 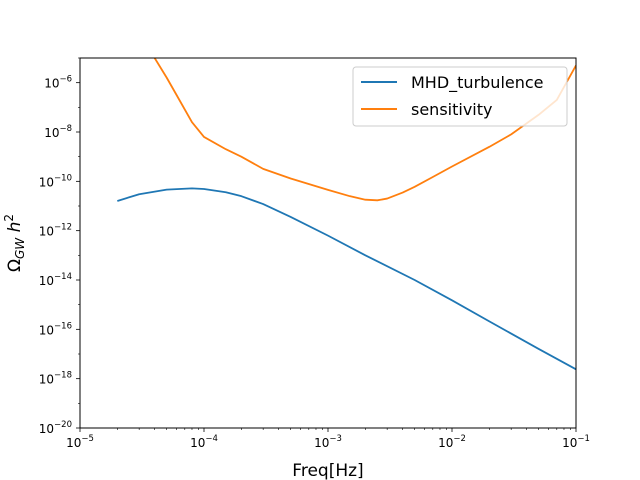 What do you see at coordinates (451, 109) in the screenshot?
I see `legend-label-sensitivity: sensitivity` at bounding box center [451, 109].